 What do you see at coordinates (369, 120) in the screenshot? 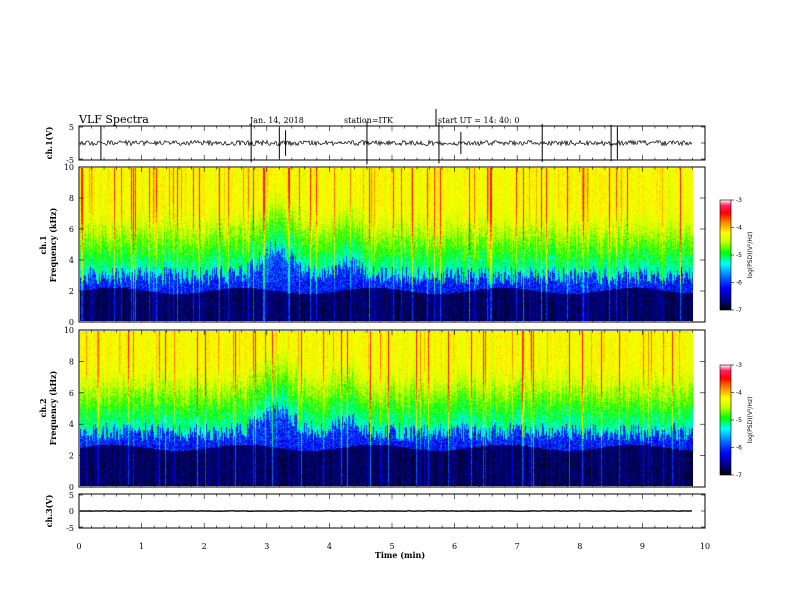
I see `station-label: station=ITK` at bounding box center [369, 120].